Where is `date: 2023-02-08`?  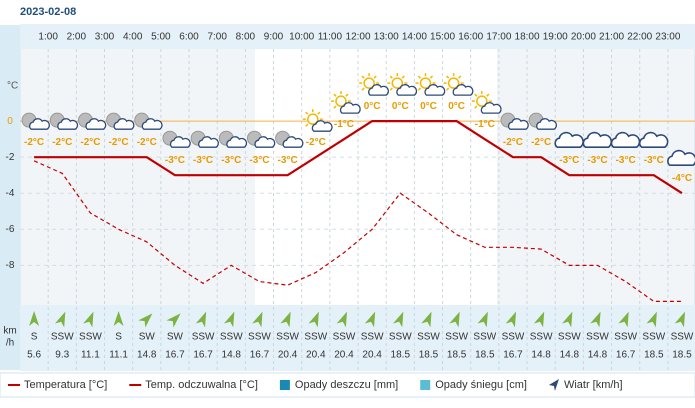 date: 2023-02-08 is located at coordinates (48, 12).